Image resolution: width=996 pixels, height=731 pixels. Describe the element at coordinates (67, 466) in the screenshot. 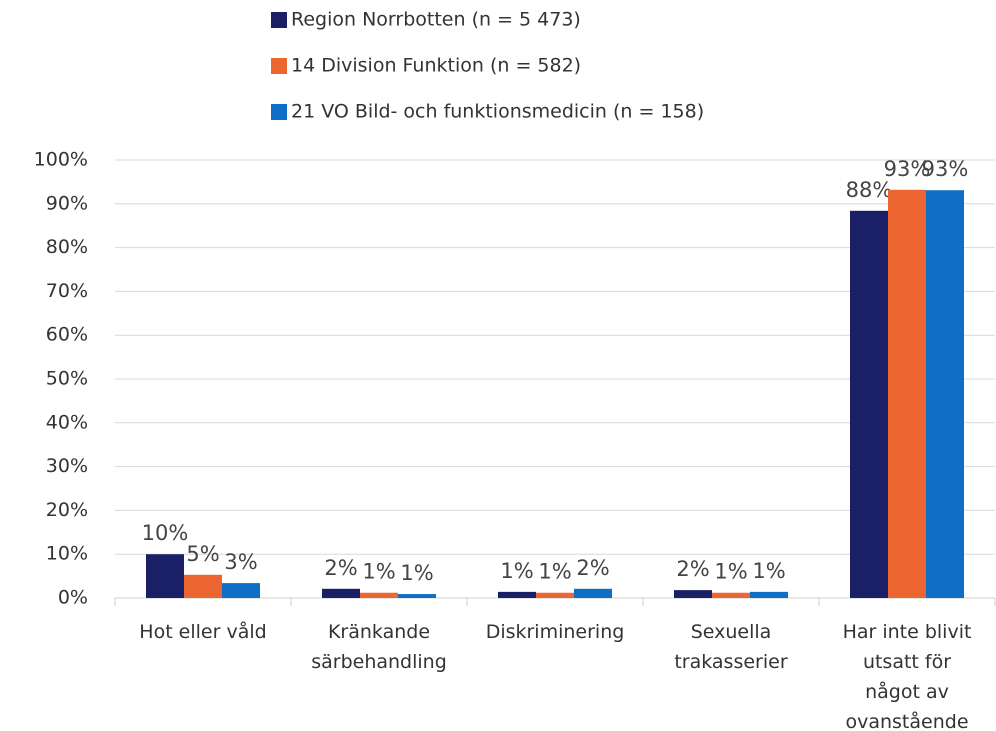

I see `y-tick-label: 30%` at that location.